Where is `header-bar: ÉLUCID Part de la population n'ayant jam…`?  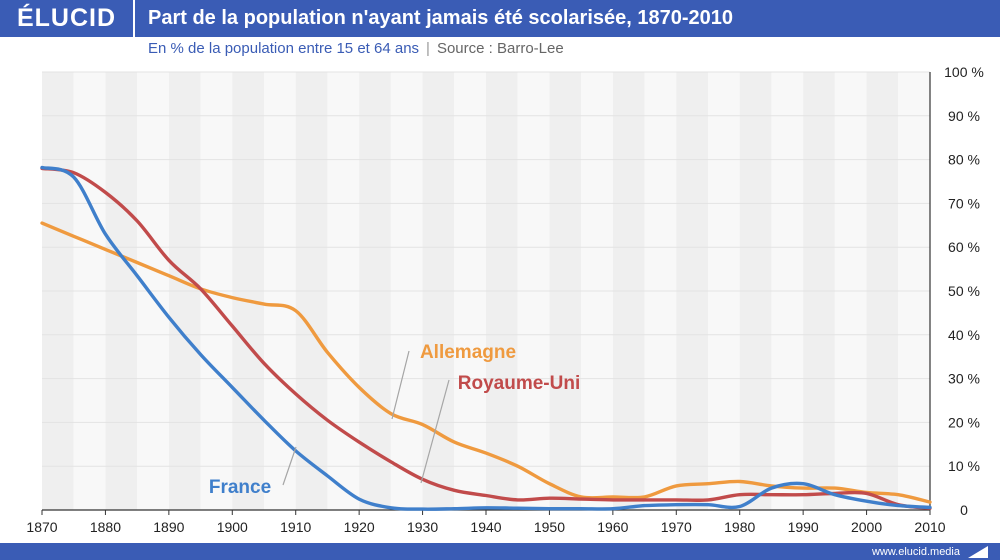 header-bar: ÉLUCID Part de la population n'ayant jam… is located at coordinates (500, 18).